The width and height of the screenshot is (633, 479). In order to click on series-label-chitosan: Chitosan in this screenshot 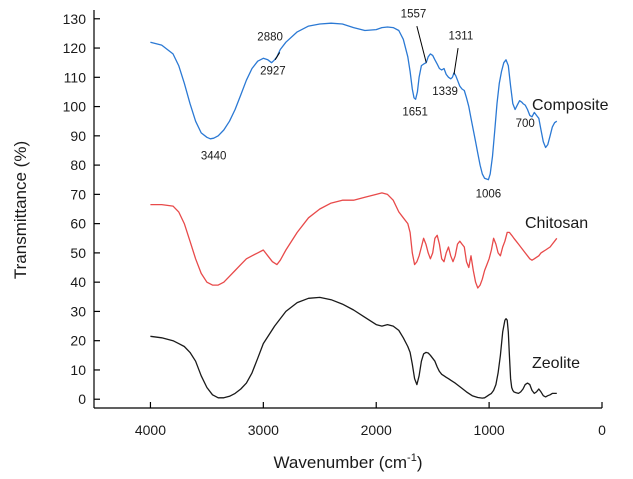, I will do `click(556, 223)`.